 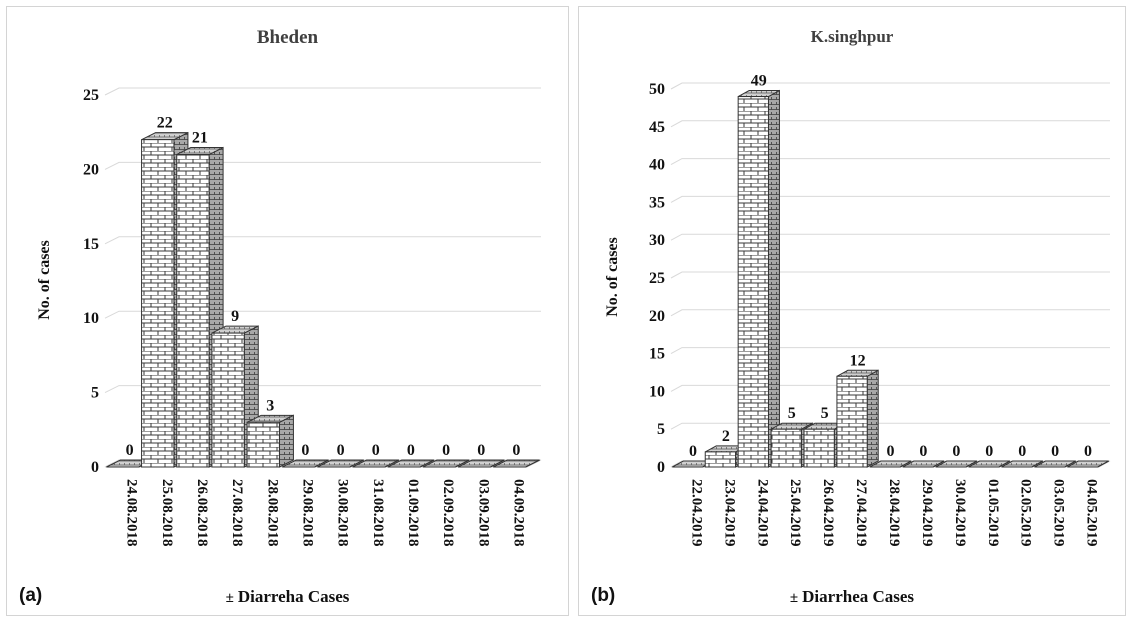 I want to click on chart-b-category-label: 03.05.2019, so click(x=1059, y=513).